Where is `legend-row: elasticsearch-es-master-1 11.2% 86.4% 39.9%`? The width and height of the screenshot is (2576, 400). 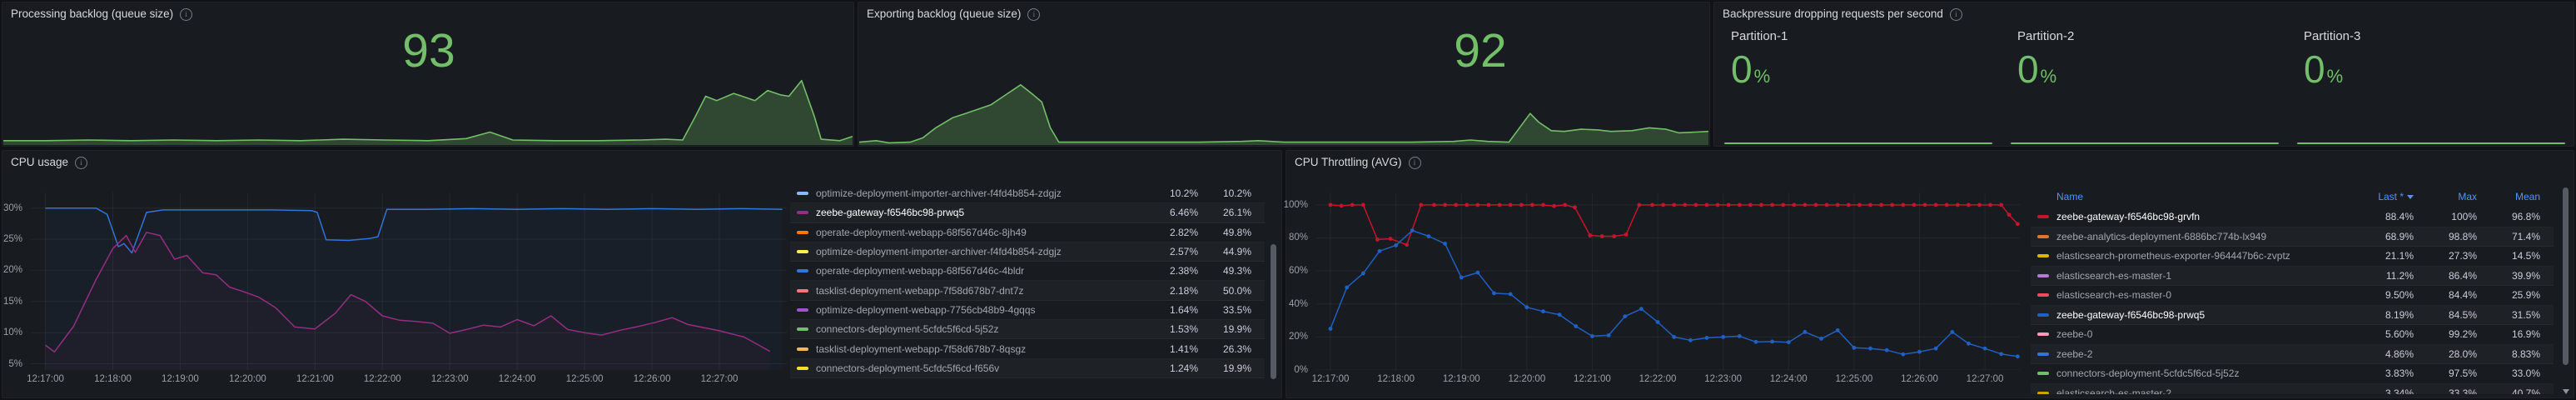
legend-row: elasticsearch-es-master-1 11.2% 86.4% 39.9% is located at coordinates (2292, 276).